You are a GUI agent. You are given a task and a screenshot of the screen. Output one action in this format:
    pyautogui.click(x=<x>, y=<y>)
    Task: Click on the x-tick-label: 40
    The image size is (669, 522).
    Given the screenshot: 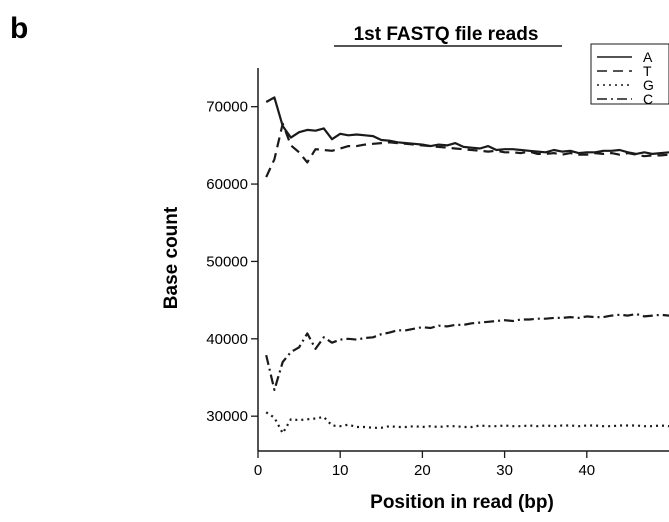 What is the action you would take?
    pyautogui.click(x=586, y=470)
    